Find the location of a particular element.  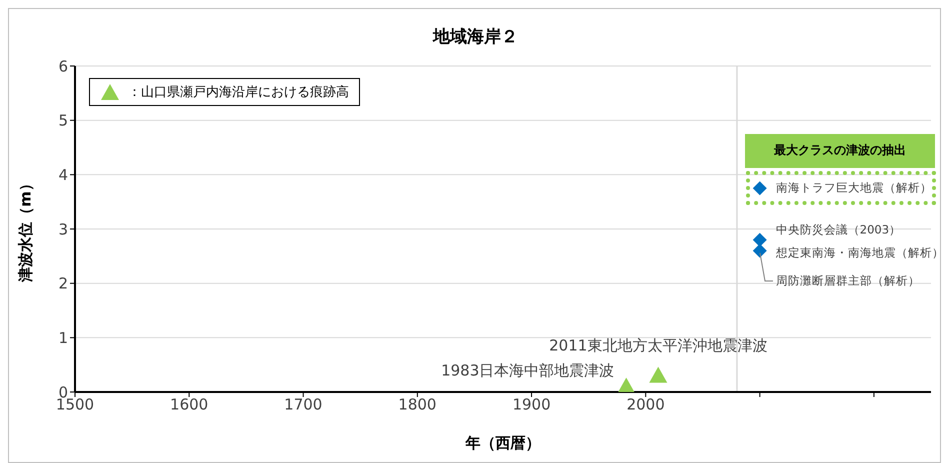

y-tick-label: 5 is located at coordinates (63, 121).